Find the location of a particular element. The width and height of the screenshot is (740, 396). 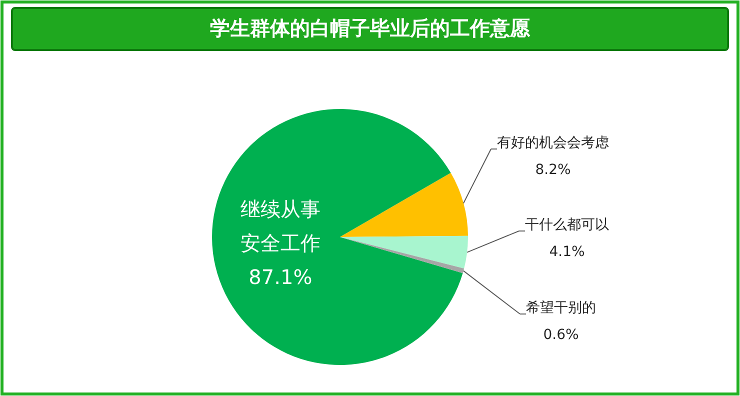

data-label: 87.1% is located at coordinates (280, 277).